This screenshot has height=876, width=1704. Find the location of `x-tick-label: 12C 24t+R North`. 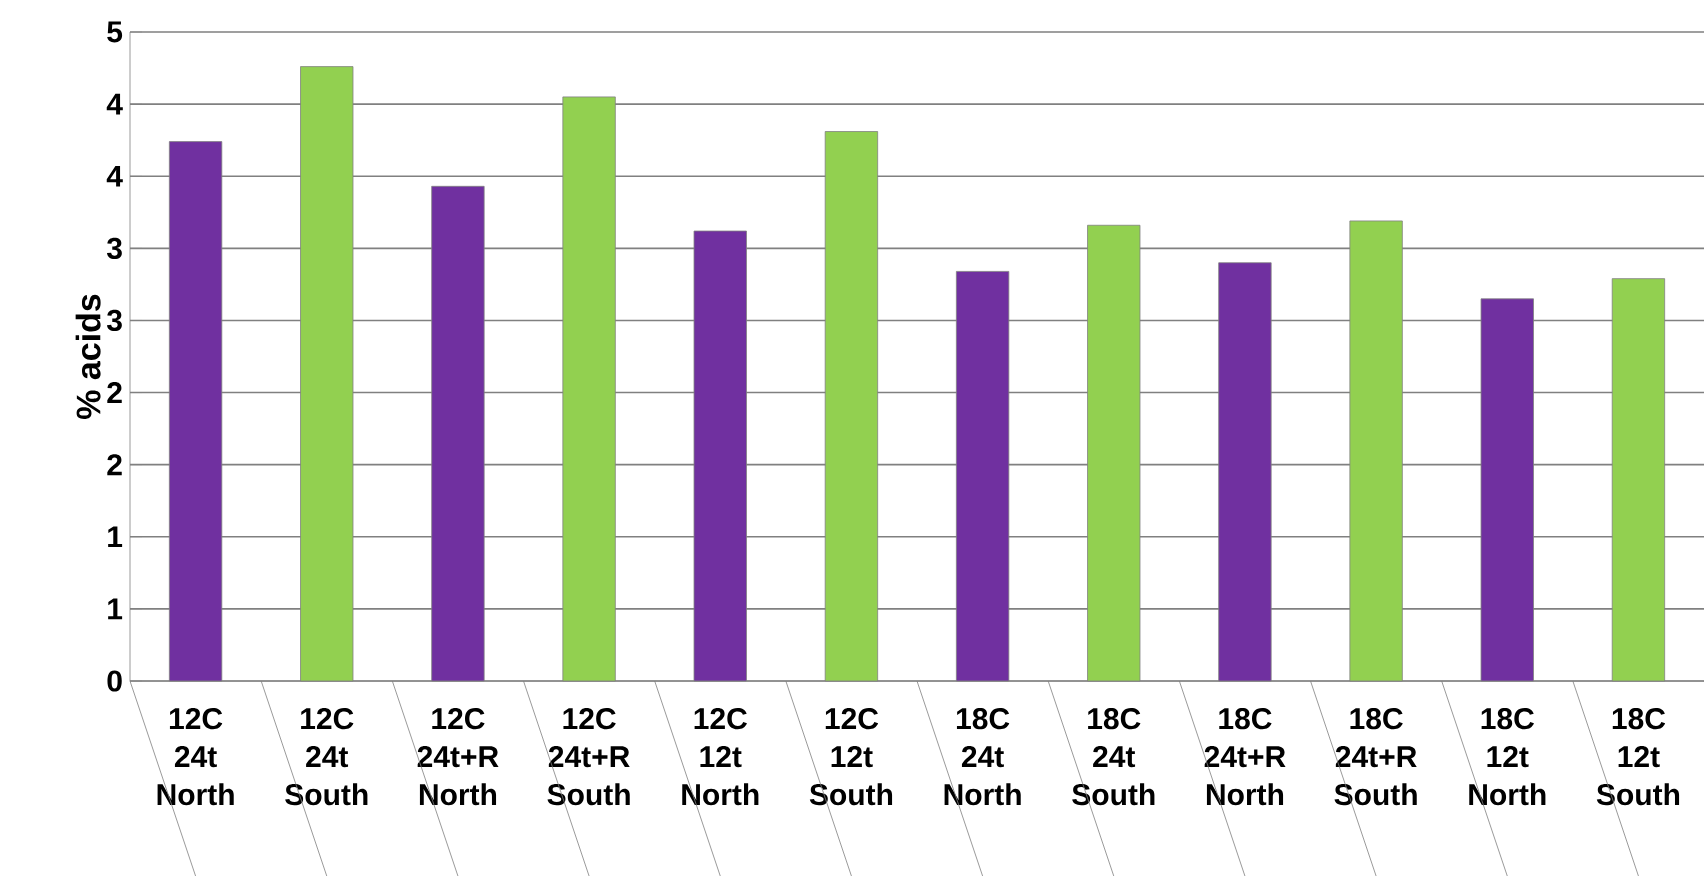

x-tick-label: 12C 24t+R North is located at coordinates (458, 757).